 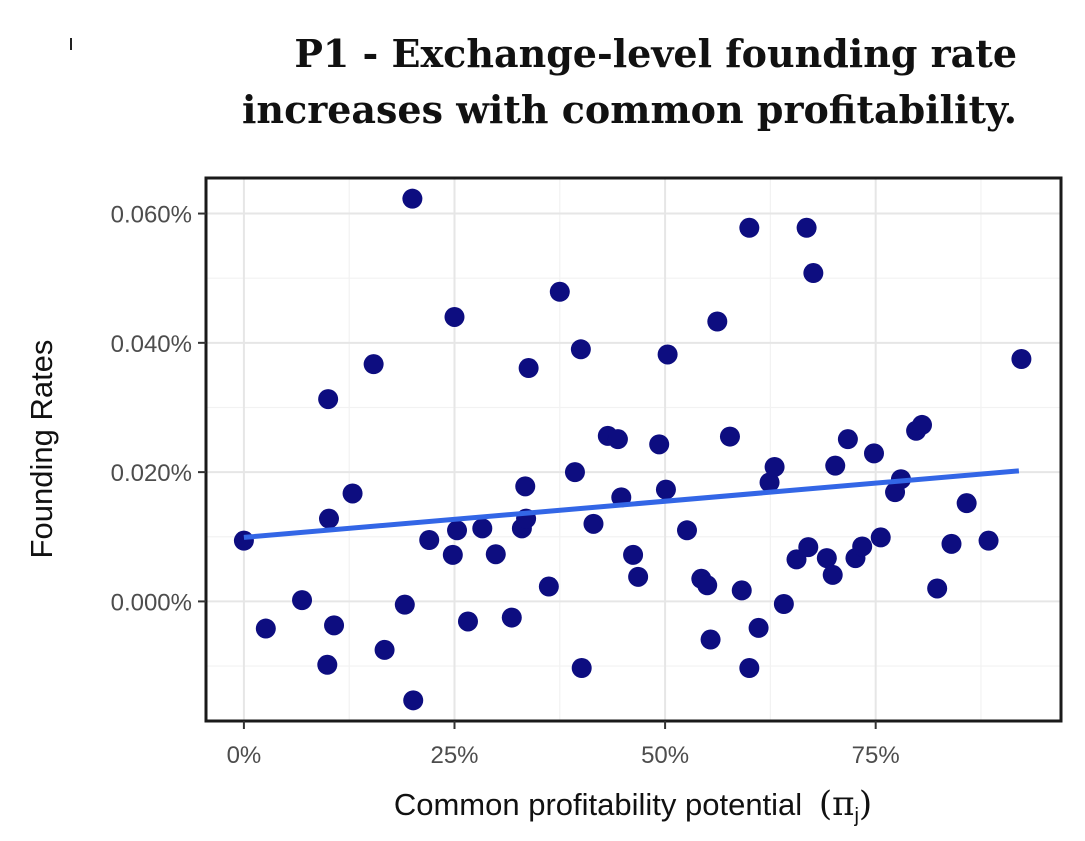 I want to click on trend-line, so click(x=631, y=504).